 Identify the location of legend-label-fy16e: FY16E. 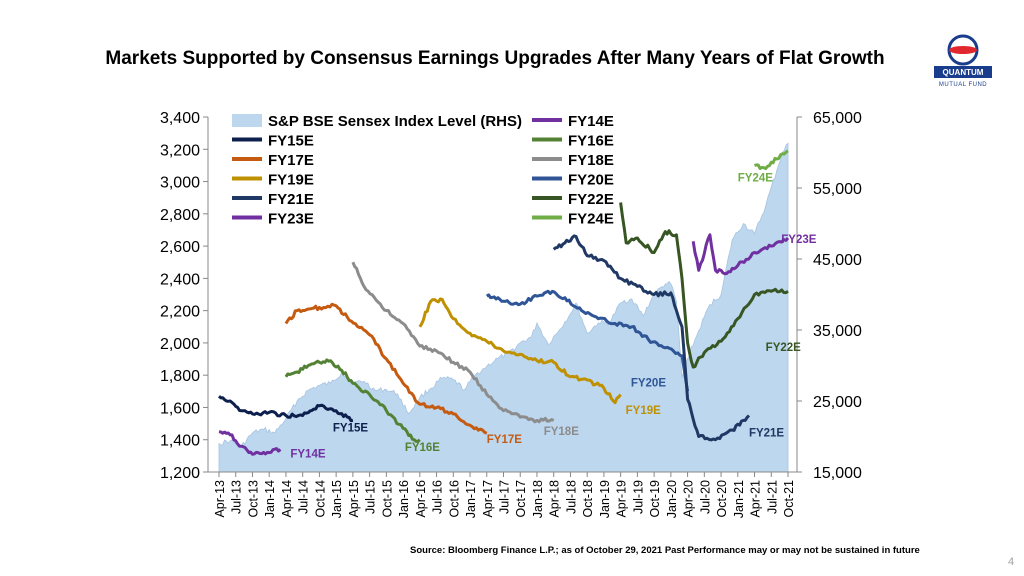
(591, 141).